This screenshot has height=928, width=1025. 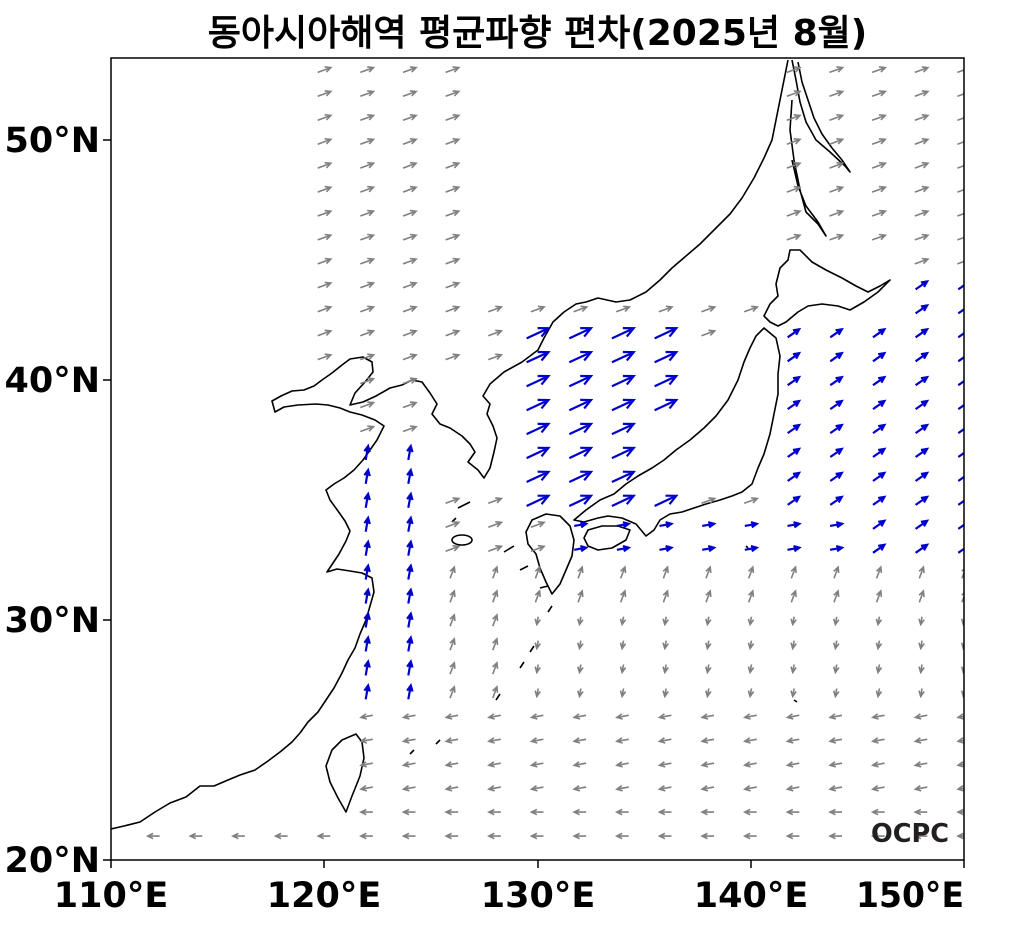 What do you see at coordinates (53, 141) in the screenshot?
I see `y-tick-label: 50°N` at bounding box center [53, 141].